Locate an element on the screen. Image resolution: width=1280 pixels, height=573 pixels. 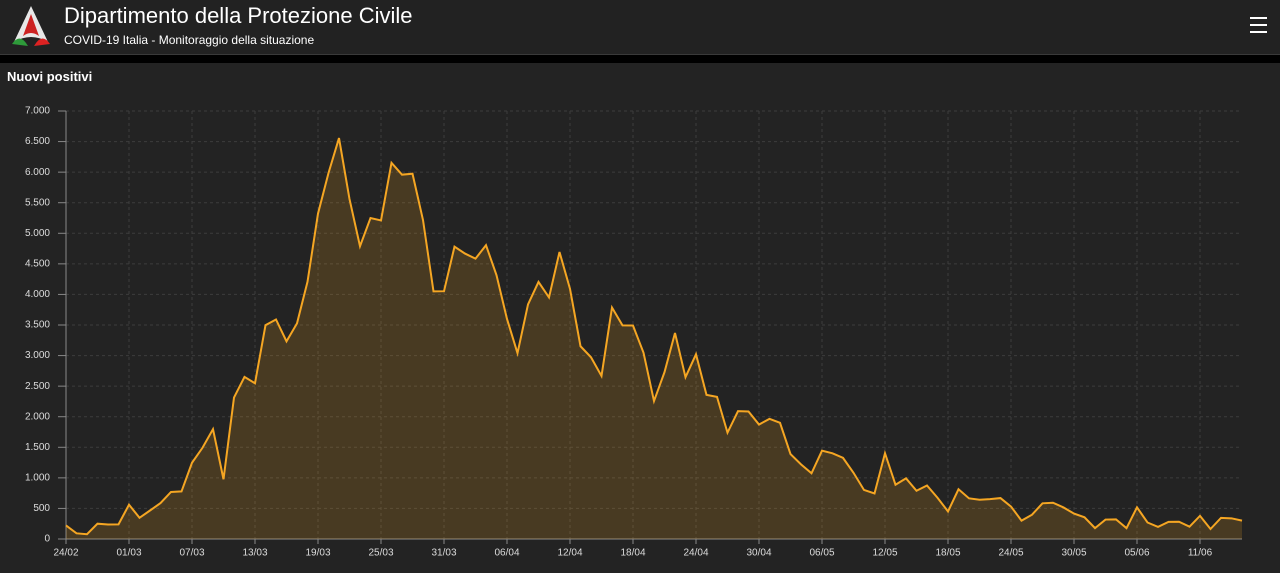
x-tick-label: 07/03 is located at coordinates (191, 553).